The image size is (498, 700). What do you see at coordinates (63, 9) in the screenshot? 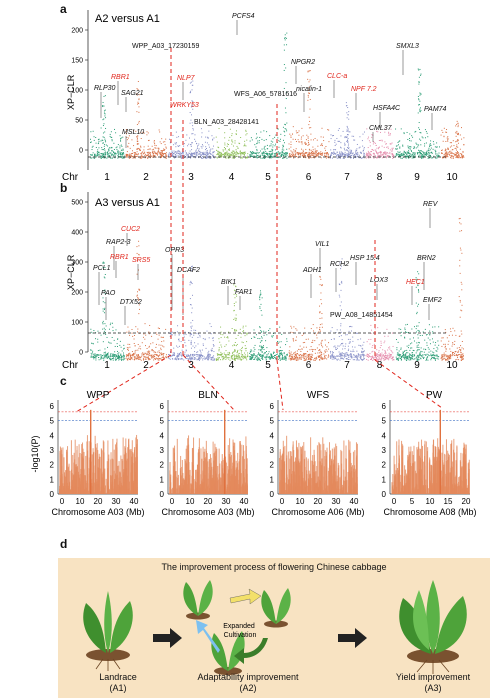
I see `panel-letter-a: a` at bounding box center [63, 9].